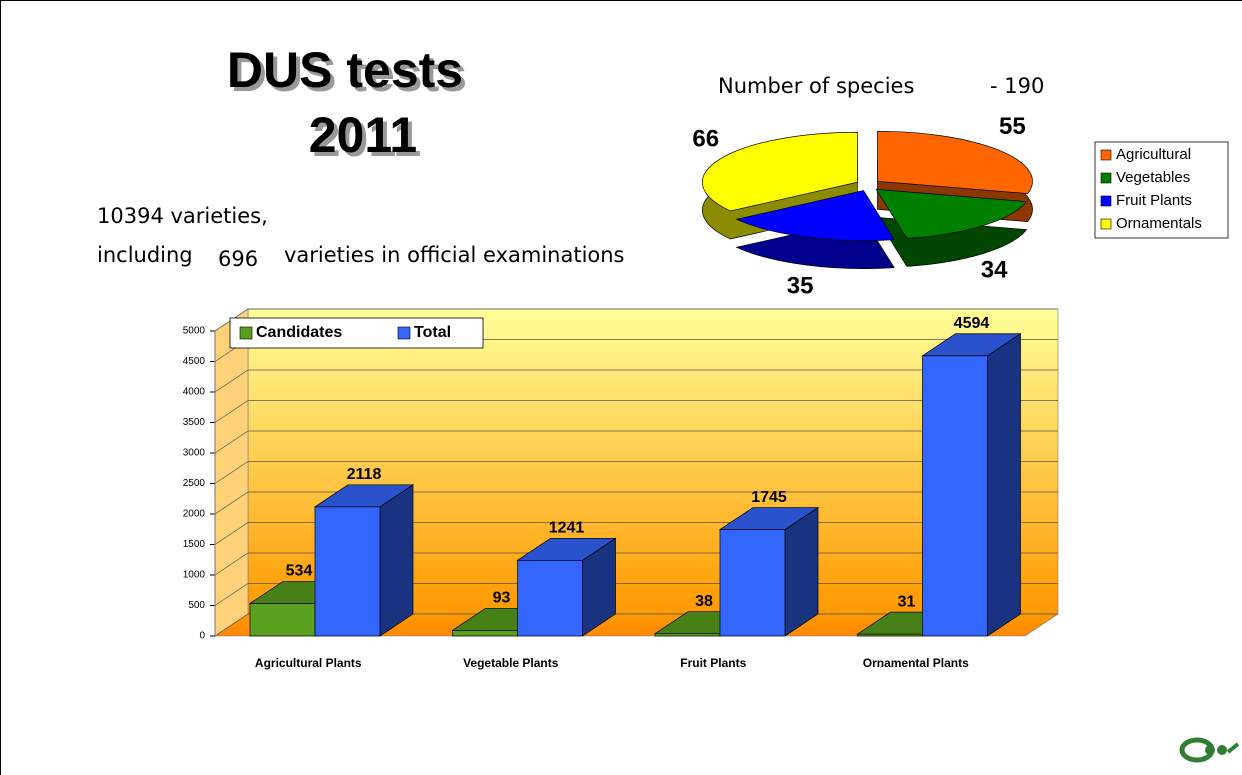 The width and height of the screenshot is (1242, 775). I want to click on varieties: 10394 varieties,, so click(182, 216).